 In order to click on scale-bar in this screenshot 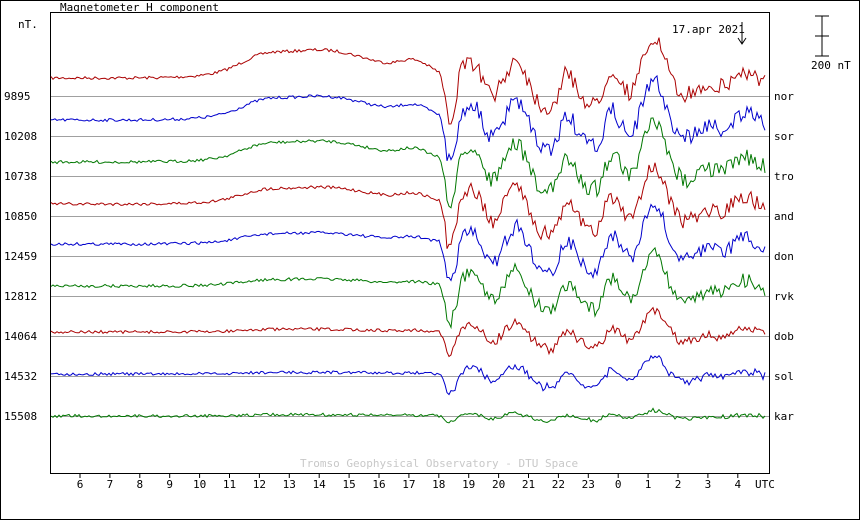, I will do `click(822, 36)`.